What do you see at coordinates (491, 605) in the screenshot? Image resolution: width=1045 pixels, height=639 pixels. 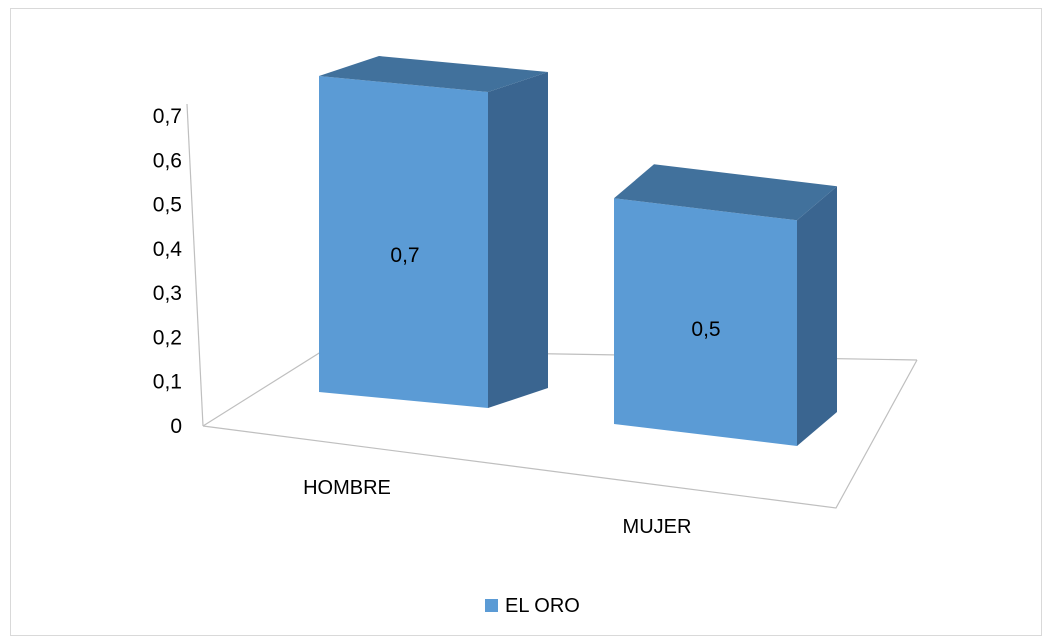 I see `legend-swatch` at bounding box center [491, 605].